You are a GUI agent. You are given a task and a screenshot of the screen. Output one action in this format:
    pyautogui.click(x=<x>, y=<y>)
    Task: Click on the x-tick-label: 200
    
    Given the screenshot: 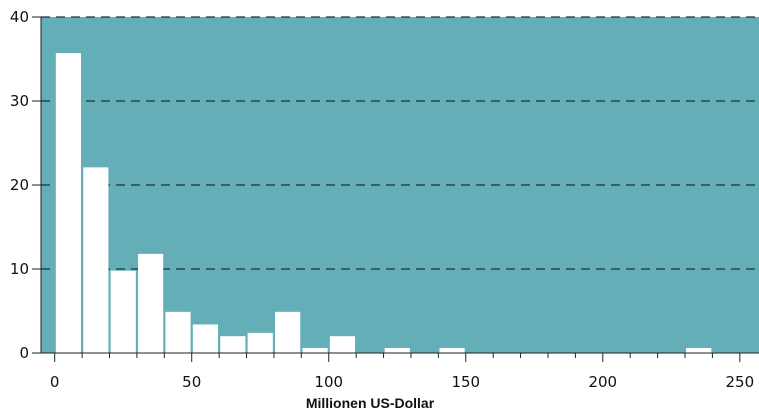 What is the action you would take?
    pyautogui.click(x=602, y=382)
    